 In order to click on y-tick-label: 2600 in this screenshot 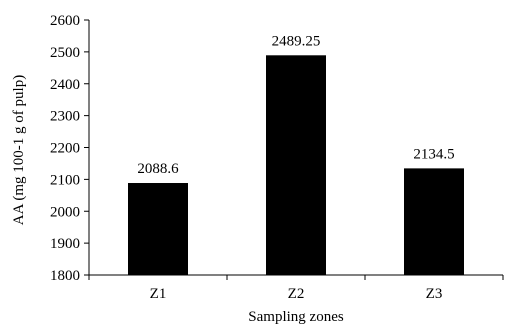, I will do `click(65, 21)`.